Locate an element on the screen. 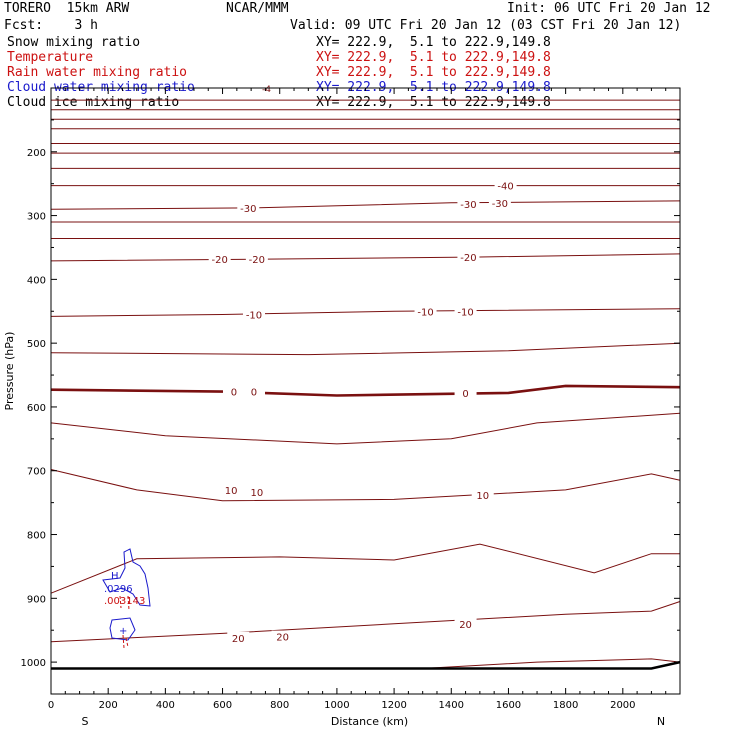 Image resolution: width=740 pixels, height=740 pixels. cloud-water-contour is located at coordinates (126, 577).